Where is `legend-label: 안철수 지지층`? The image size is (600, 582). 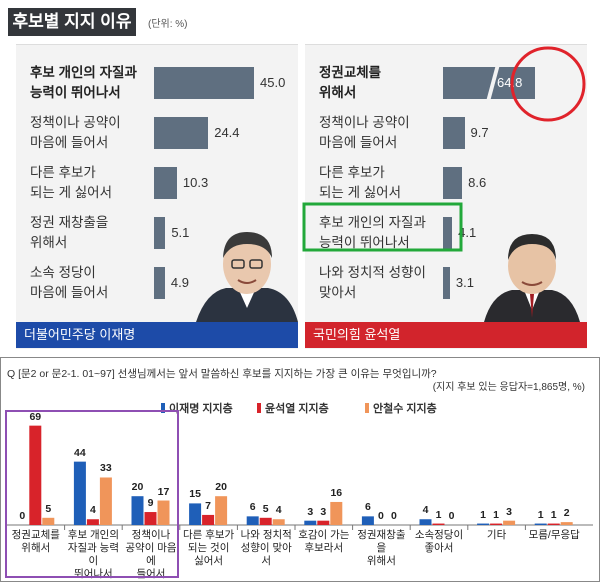
legend-label: 안철수 지지층 is located at coordinates (405, 409).